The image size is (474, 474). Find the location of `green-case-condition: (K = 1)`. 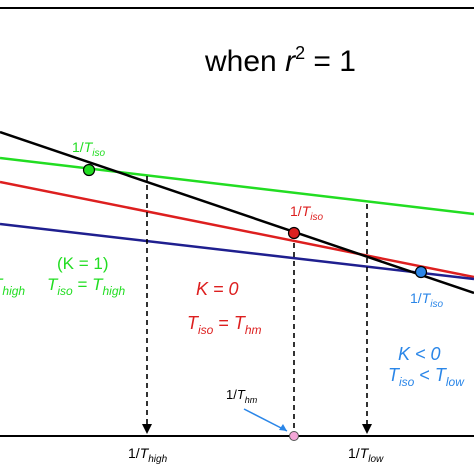

green-case-condition: (K = 1) is located at coordinates (83, 263).